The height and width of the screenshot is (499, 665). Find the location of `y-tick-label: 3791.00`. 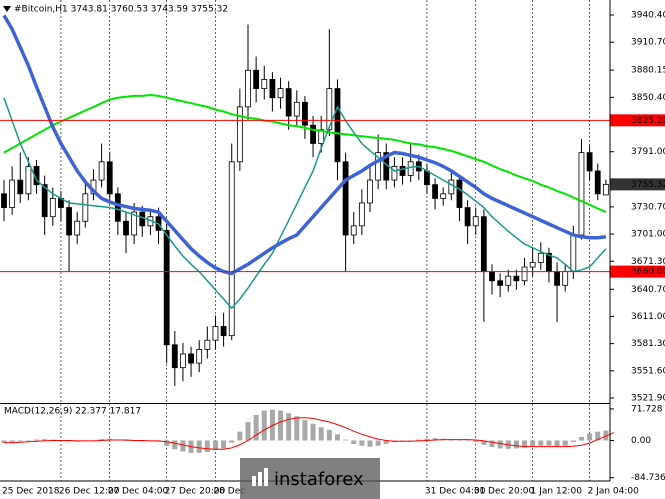

y-tick-label: 3791.00 is located at coordinates (648, 152).